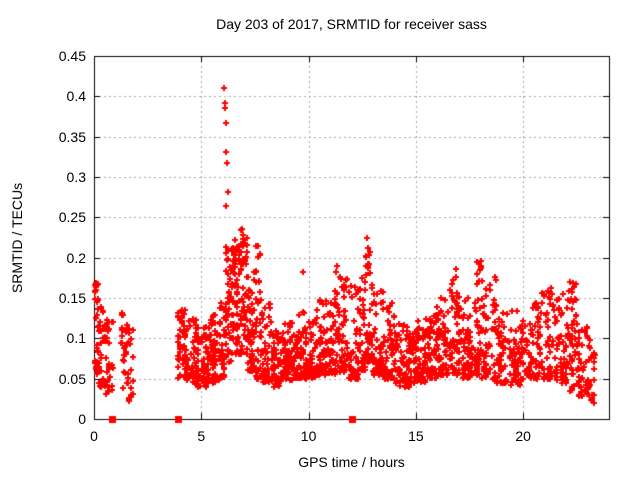 This screenshot has width=640, height=480. What do you see at coordinates (76, 257) in the screenshot?
I see `y-tick-label: 0.2` at bounding box center [76, 257].